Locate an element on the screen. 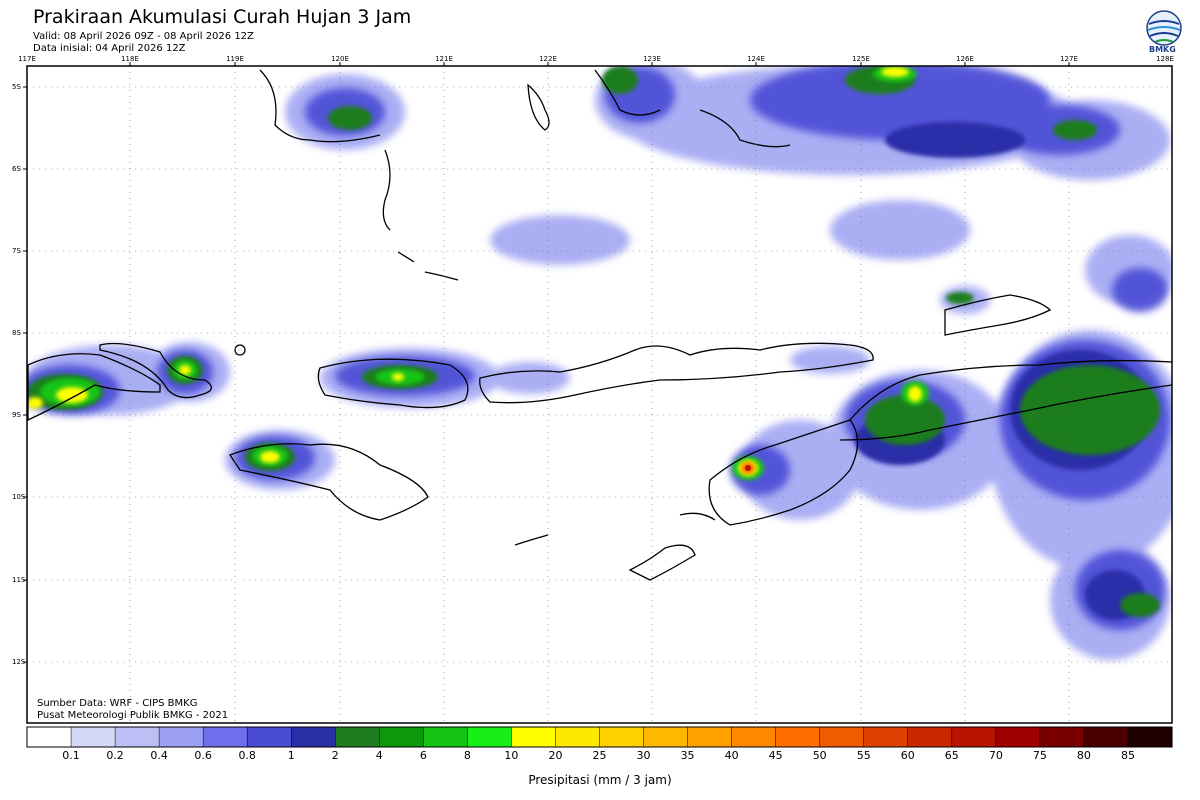 The height and width of the screenshot is (800, 1200). colorbar-tick-label: 30 is located at coordinates (643, 755).